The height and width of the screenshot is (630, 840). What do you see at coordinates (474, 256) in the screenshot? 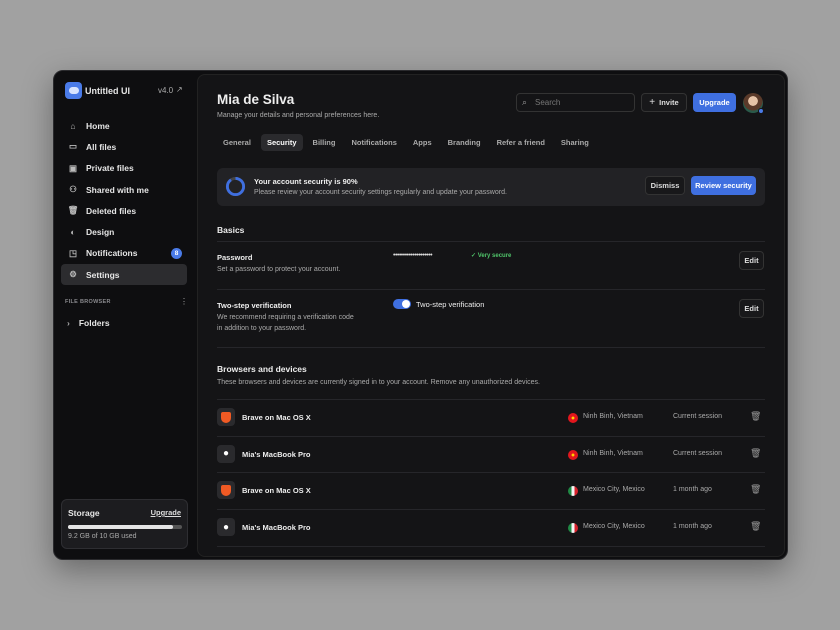
I see `check-circle-icon: ✓` at bounding box center [474, 256].